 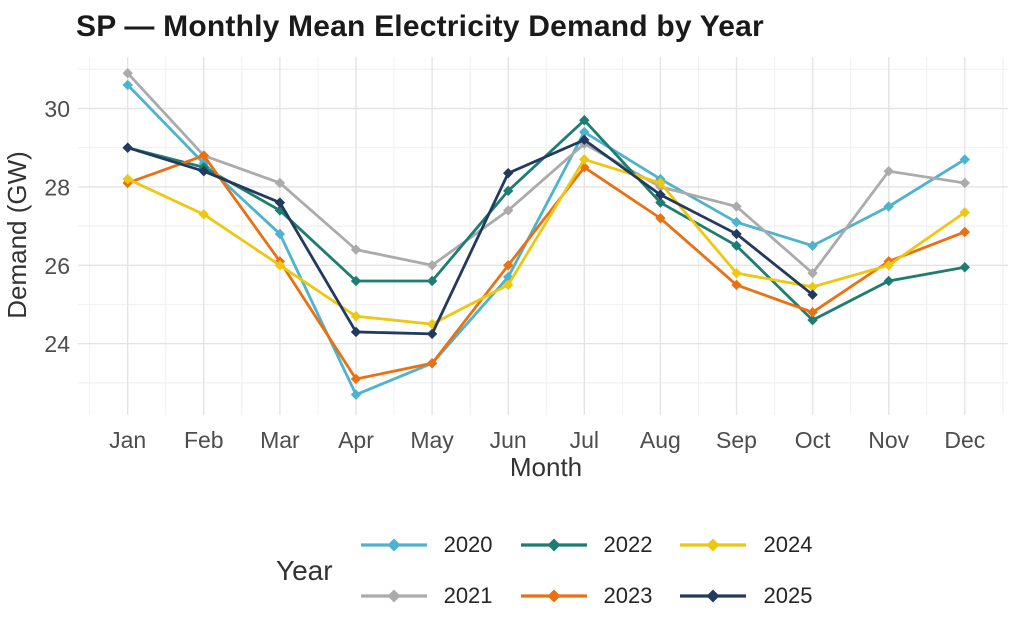 I want to click on legend-key-2024, so click(x=713, y=545).